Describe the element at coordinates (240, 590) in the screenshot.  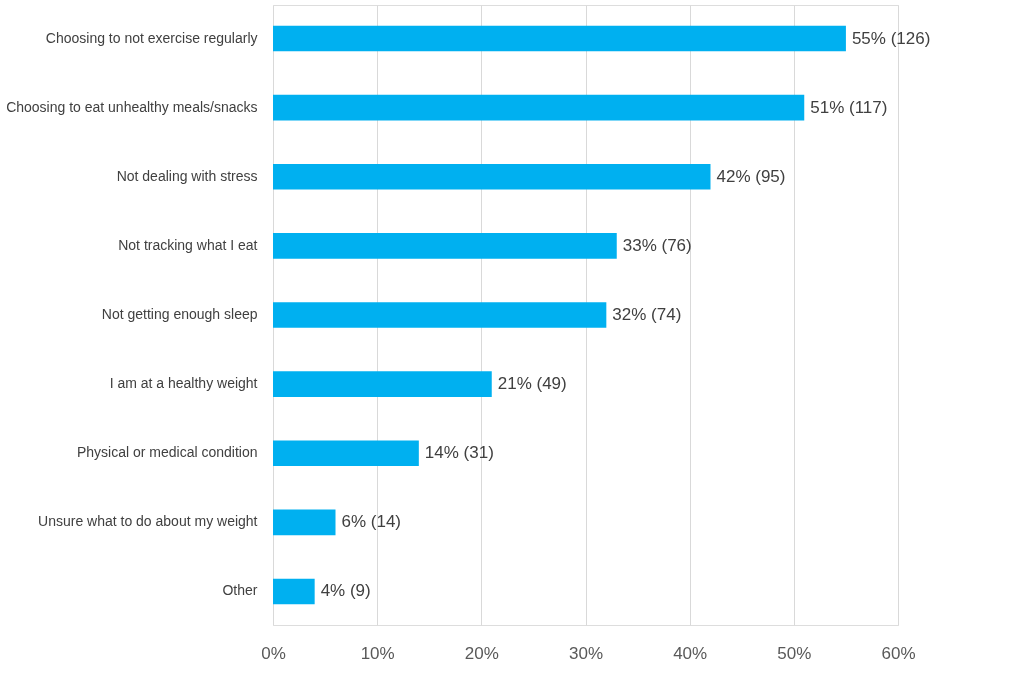
I see `y-tick-label: Other` at that location.